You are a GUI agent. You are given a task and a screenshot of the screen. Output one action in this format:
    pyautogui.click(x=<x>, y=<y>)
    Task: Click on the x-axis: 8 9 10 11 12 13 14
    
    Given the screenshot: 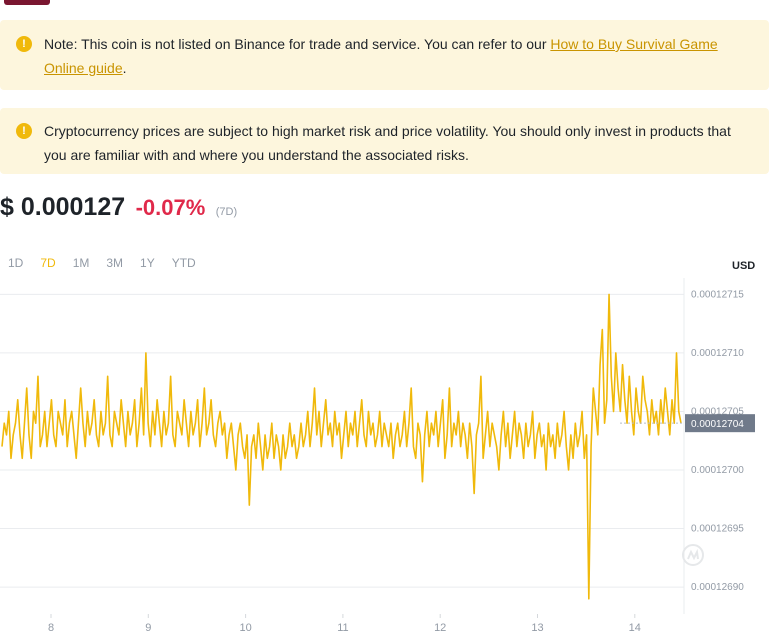 What is the action you would take?
    pyautogui.click(x=344, y=624)
    